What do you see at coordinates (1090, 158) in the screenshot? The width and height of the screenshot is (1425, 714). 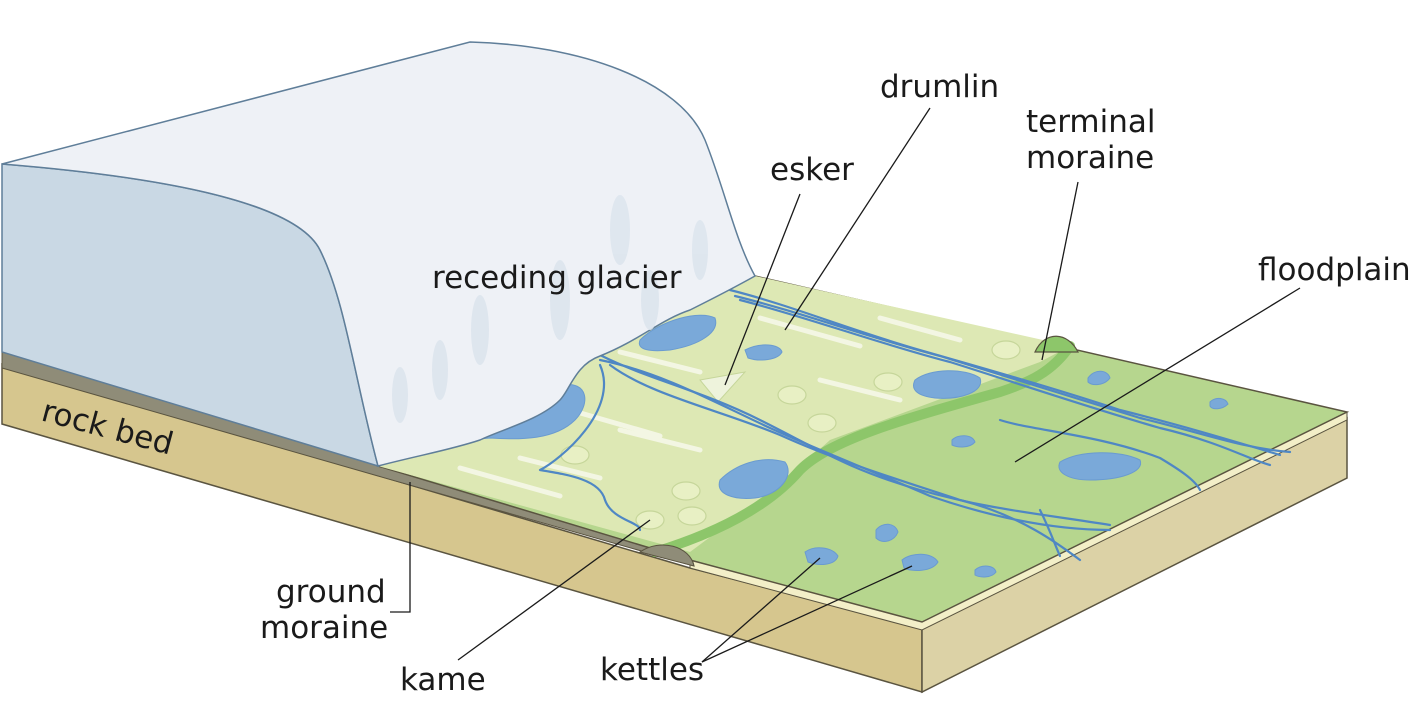 I see `terminal-moraine-label-line2: moraine` at bounding box center [1090, 158].